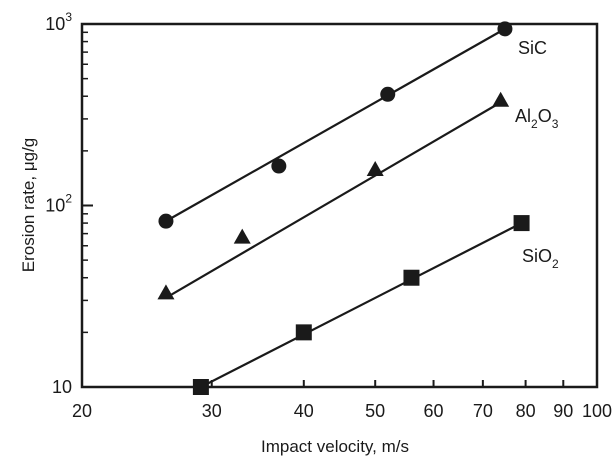 The image size is (615, 465). I want to click on x-tick-label: 50, so click(375, 411).